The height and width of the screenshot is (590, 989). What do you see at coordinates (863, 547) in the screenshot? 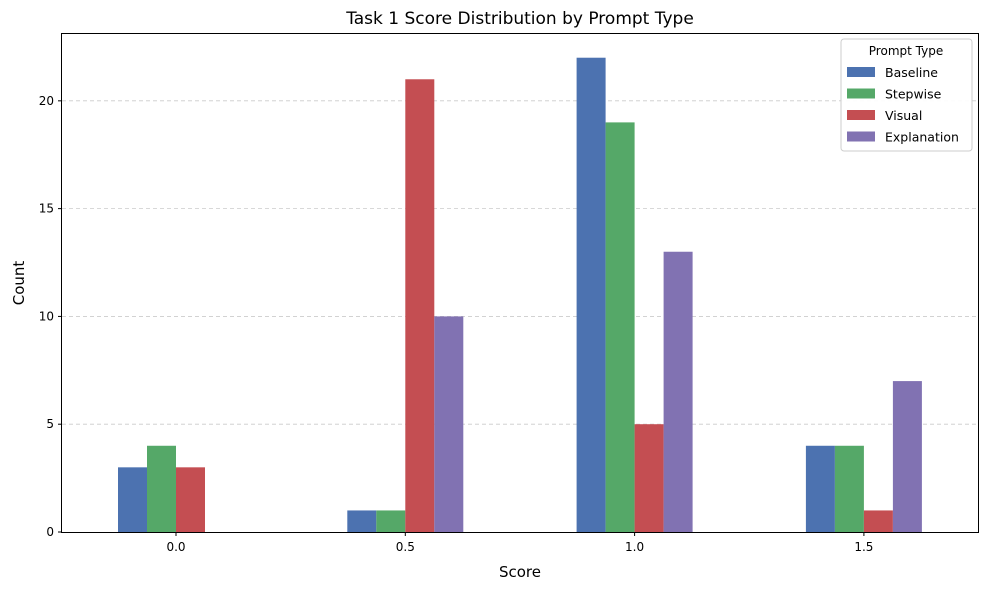
I see `x-tick-label: 1.5` at bounding box center [863, 547].